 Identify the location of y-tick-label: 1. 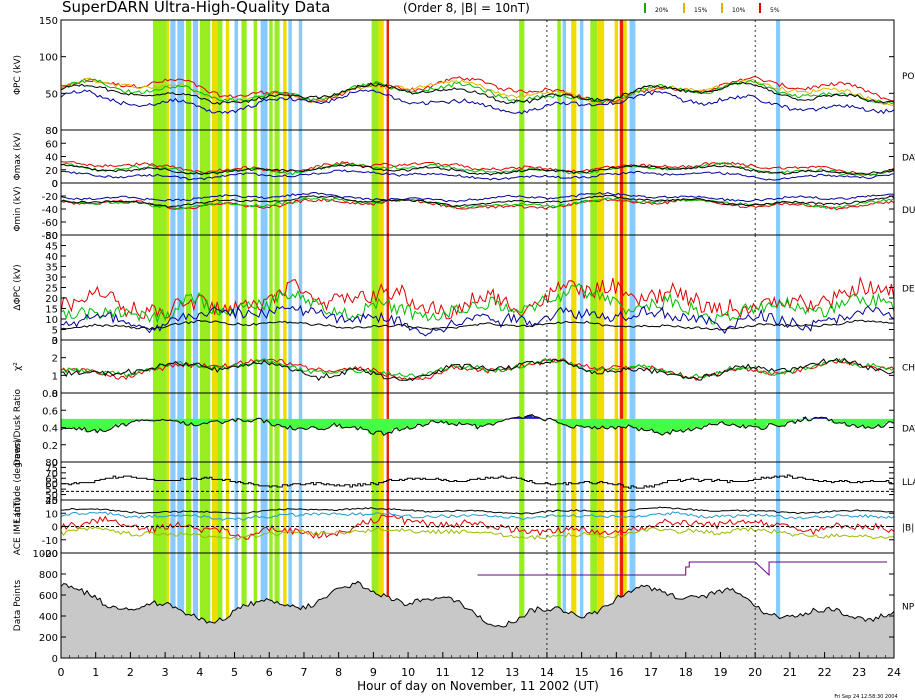
(55, 376).